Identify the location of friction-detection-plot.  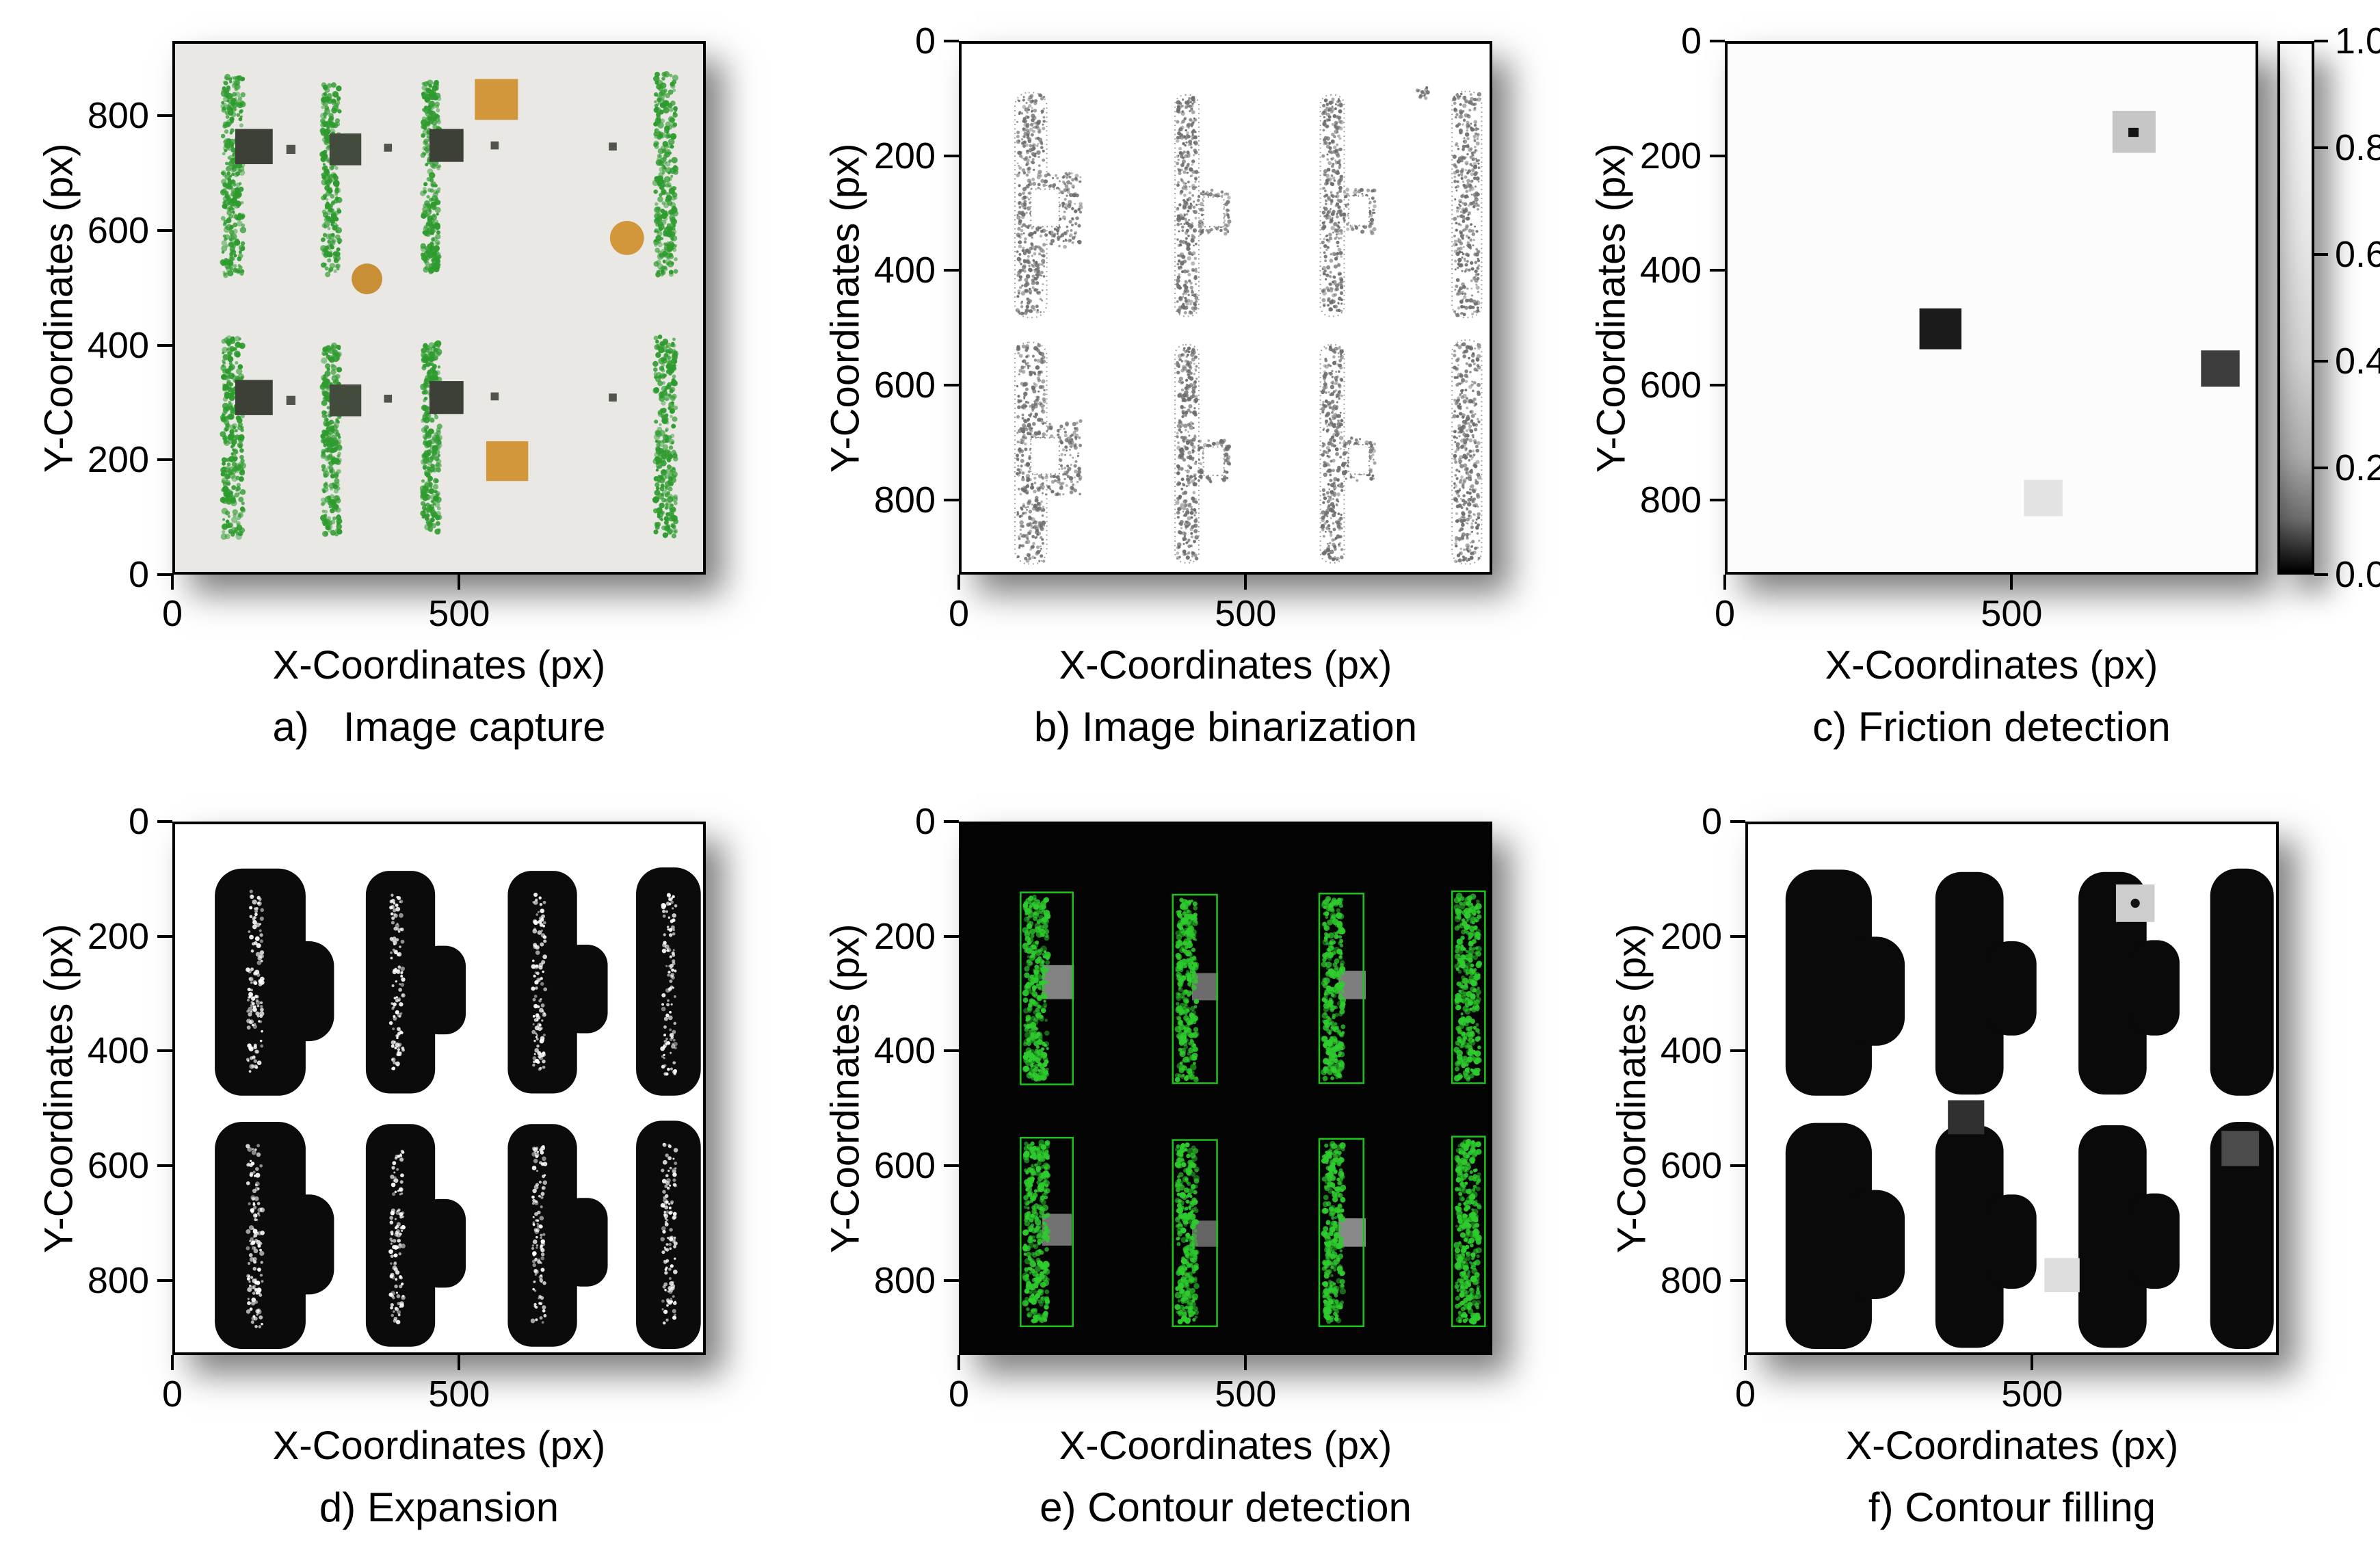
(1991, 308).